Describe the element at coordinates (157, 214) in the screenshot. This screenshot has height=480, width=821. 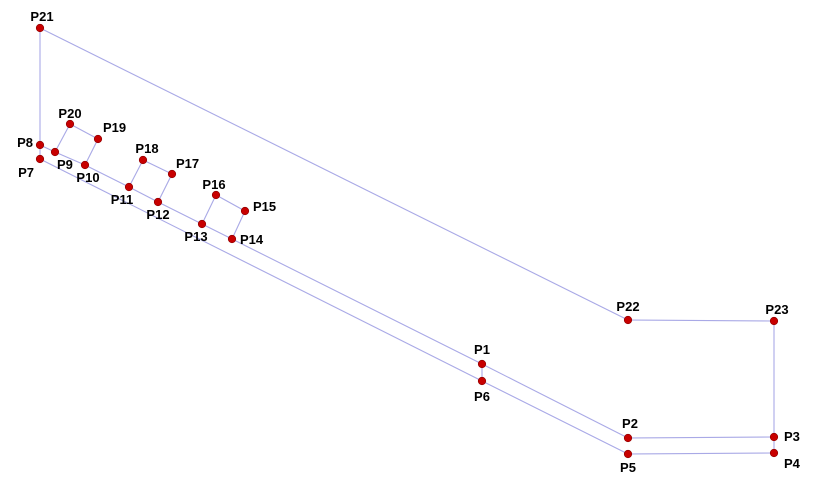
I see `point-label-p12: P12` at that location.